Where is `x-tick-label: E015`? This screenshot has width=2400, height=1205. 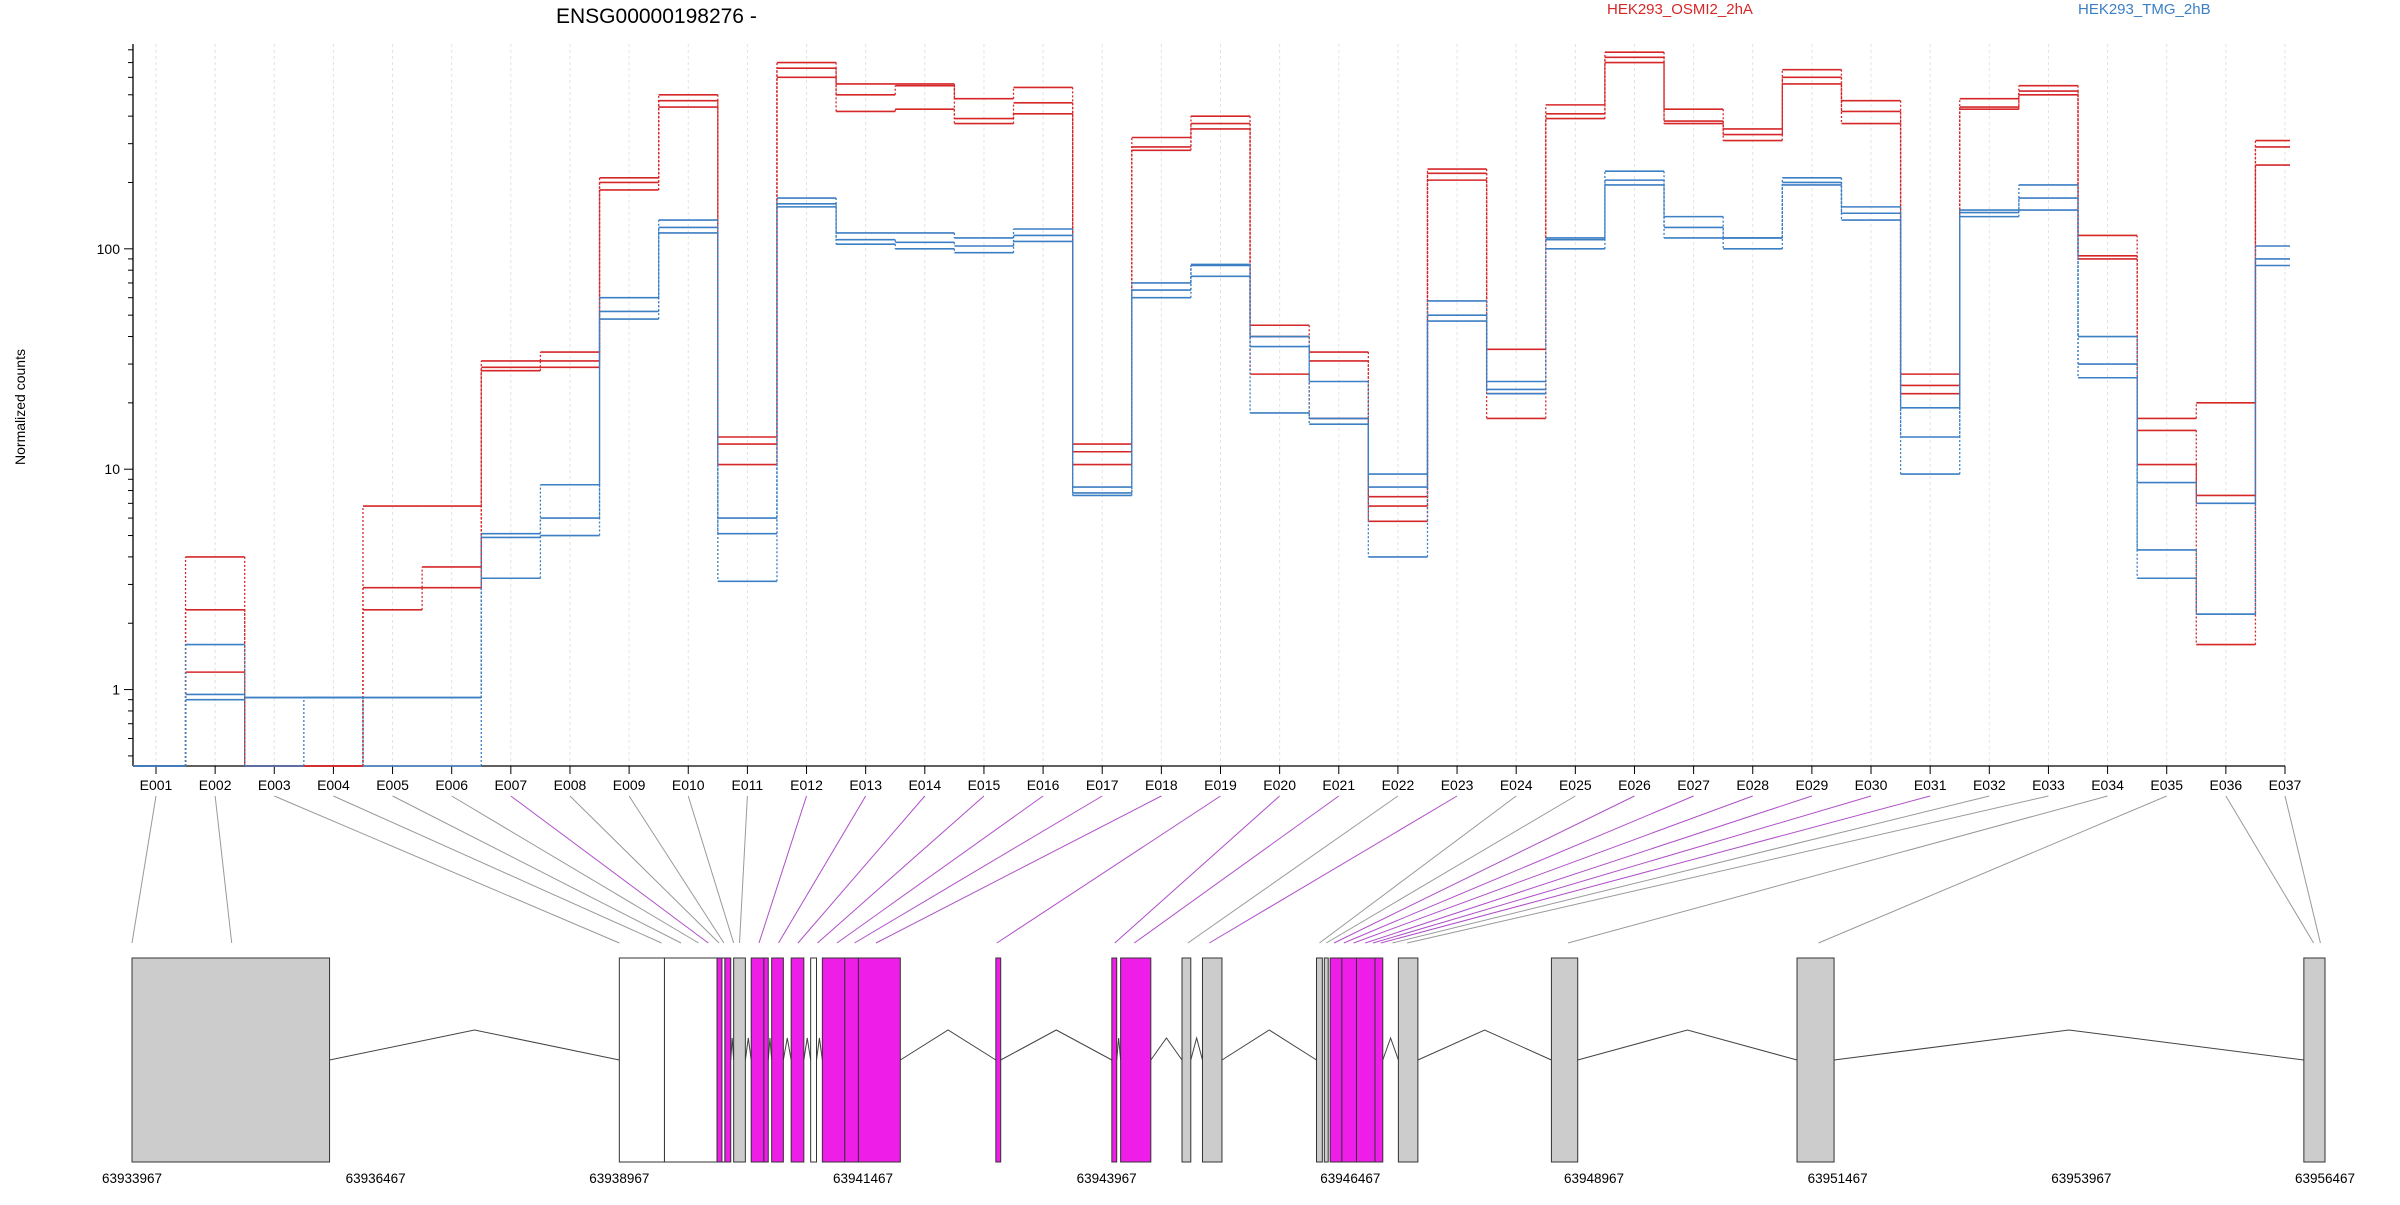
x-tick-label: E015 is located at coordinates (984, 785).